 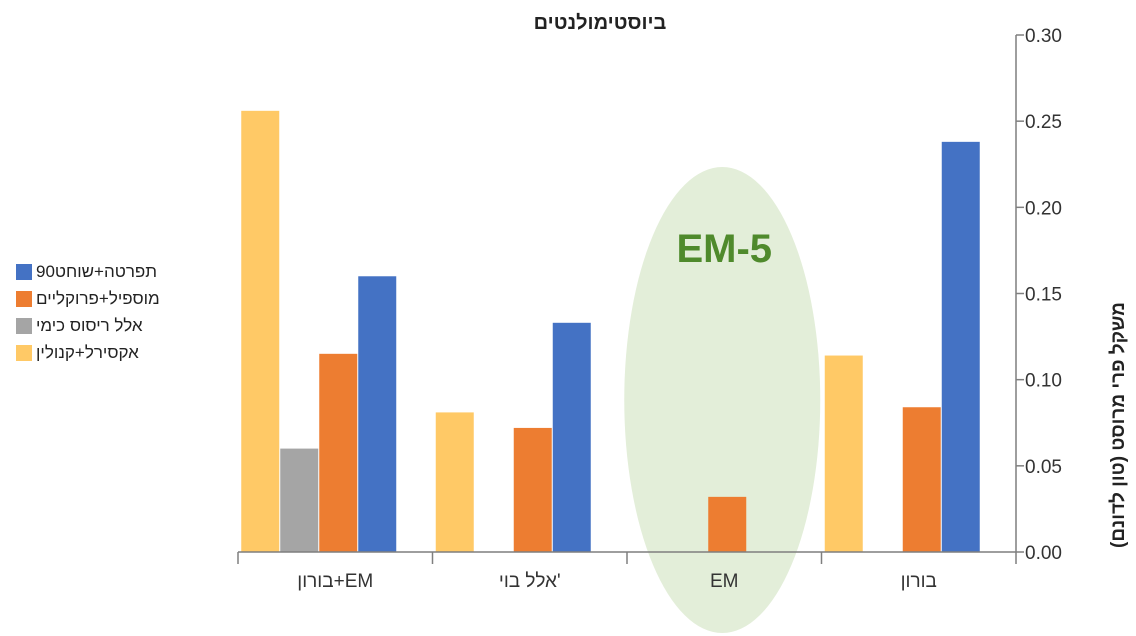 What do you see at coordinates (1043, 122) in the screenshot?
I see `y-tick-label: 0.25` at bounding box center [1043, 122].